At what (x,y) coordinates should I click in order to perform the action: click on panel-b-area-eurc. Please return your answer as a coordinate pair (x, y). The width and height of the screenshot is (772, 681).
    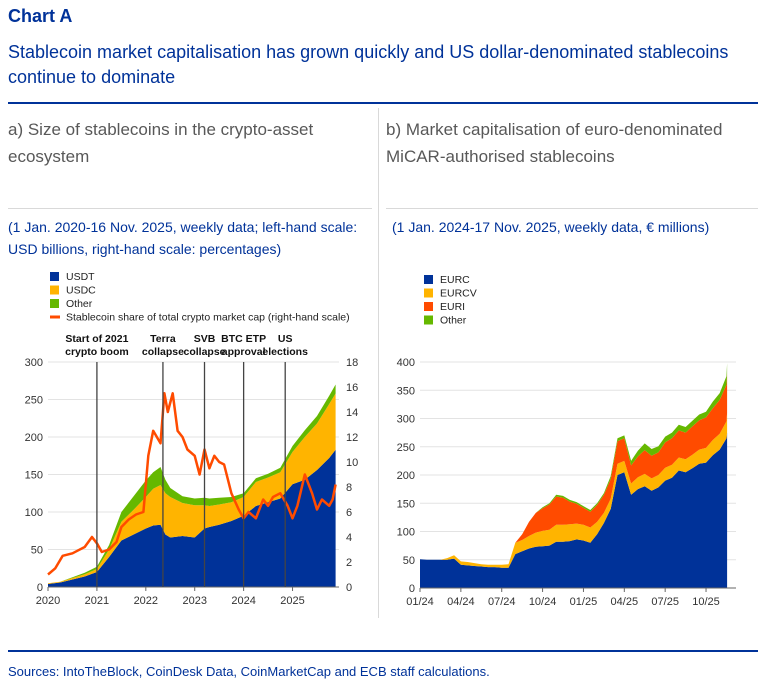
    Looking at the image, I should click on (574, 510).